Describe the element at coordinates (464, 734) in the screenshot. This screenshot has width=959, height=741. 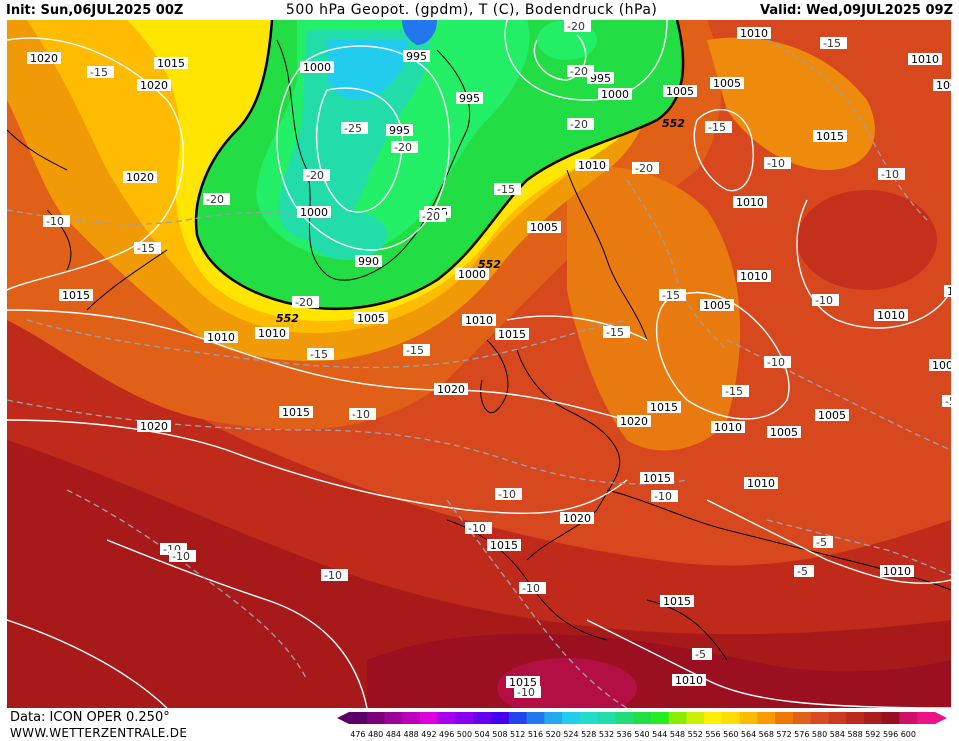
I see `legend-tick-label: 500` at that location.